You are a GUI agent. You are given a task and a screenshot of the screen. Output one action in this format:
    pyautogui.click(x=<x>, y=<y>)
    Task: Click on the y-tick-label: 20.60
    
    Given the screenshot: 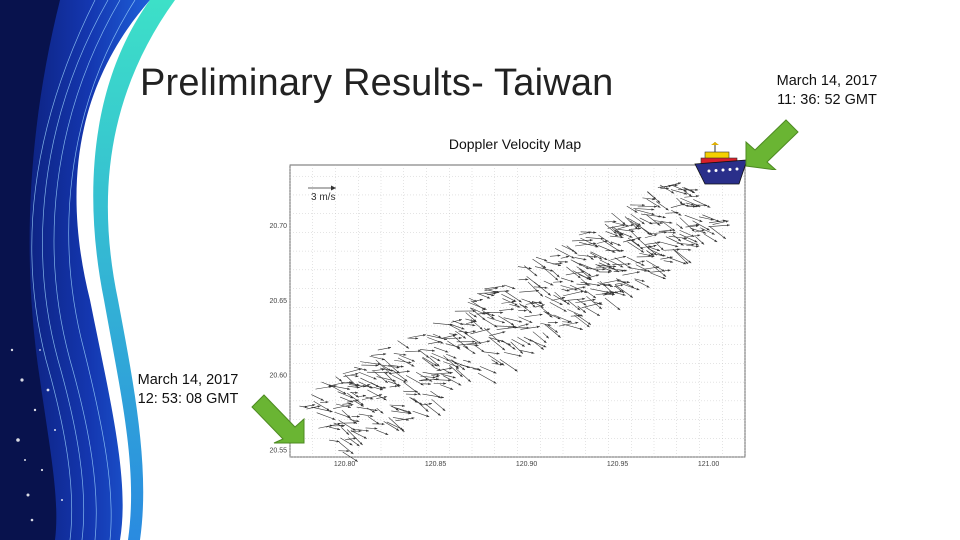 What is the action you would take?
    pyautogui.click(x=278, y=376)
    